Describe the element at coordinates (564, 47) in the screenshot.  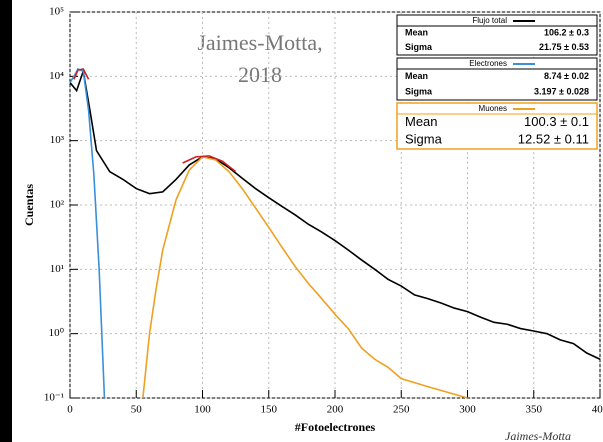
I see `stats-value: 21.75 ± 0.53` at that location.